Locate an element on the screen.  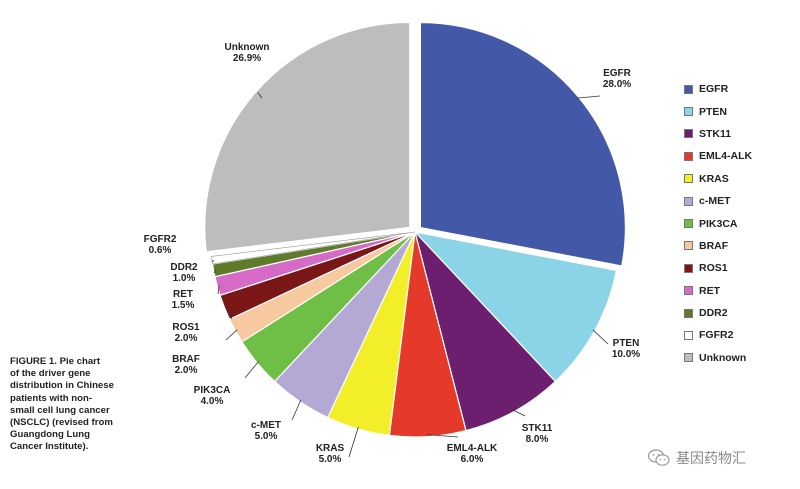
legend-label: ROS1 is located at coordinates (713, 268).